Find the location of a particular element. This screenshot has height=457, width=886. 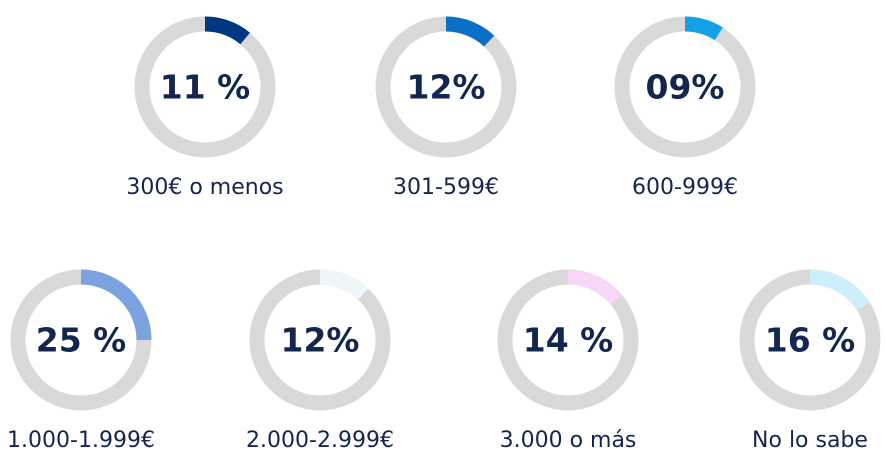

gauge-value-label: 11 % is located at coordinates (205, 87).